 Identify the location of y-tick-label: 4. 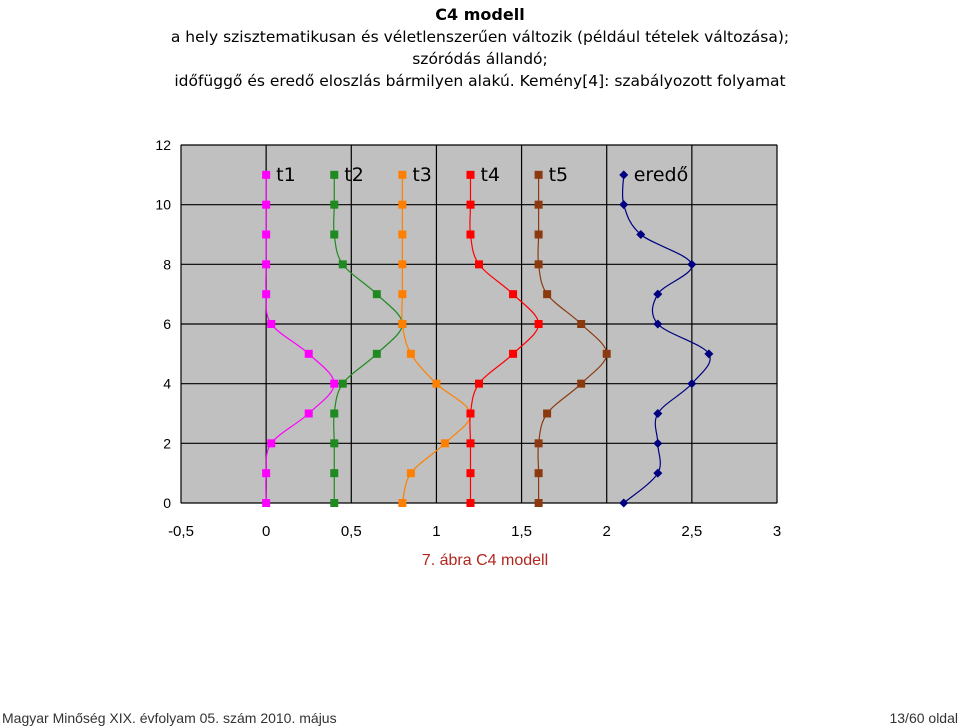
(167, 384).